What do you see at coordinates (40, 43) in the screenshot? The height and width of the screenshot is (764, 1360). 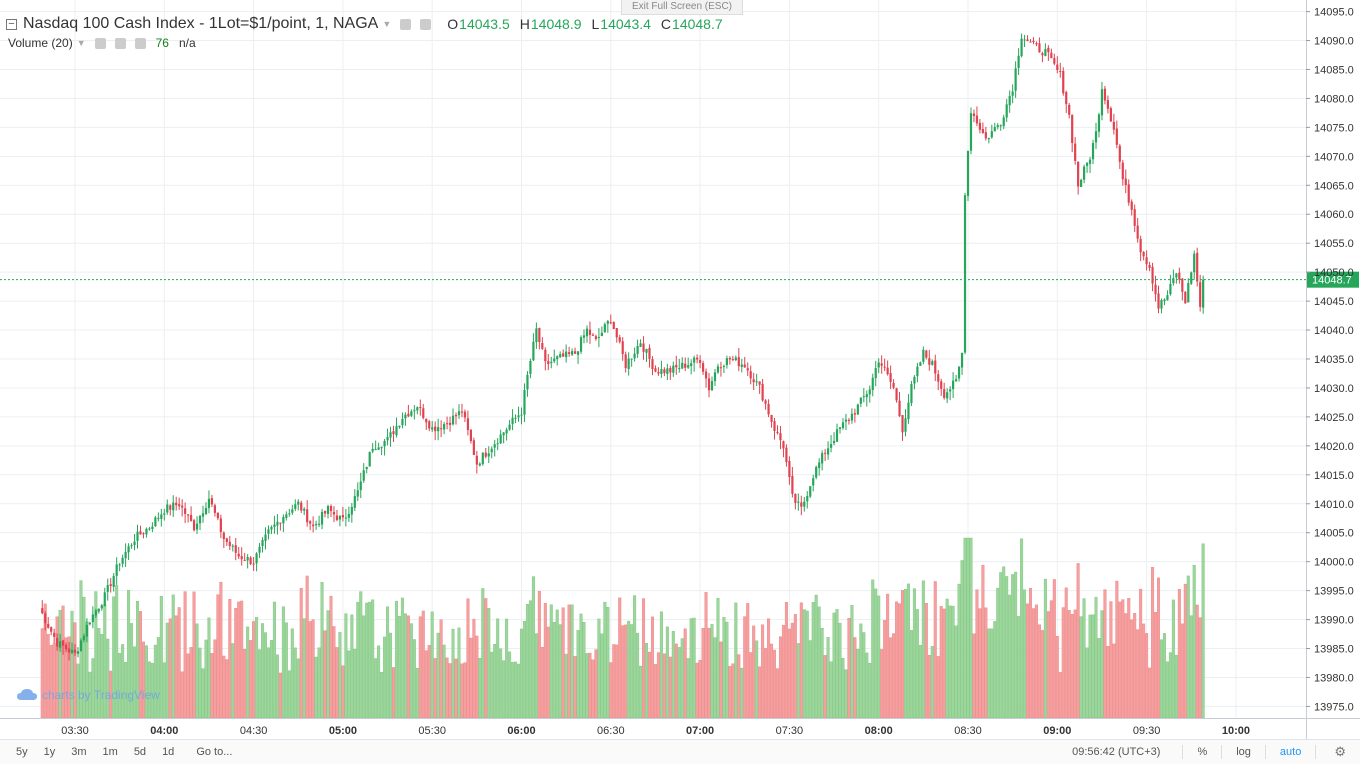 I see `volume-label: Volume (20)` at bounding box center [40, 43].